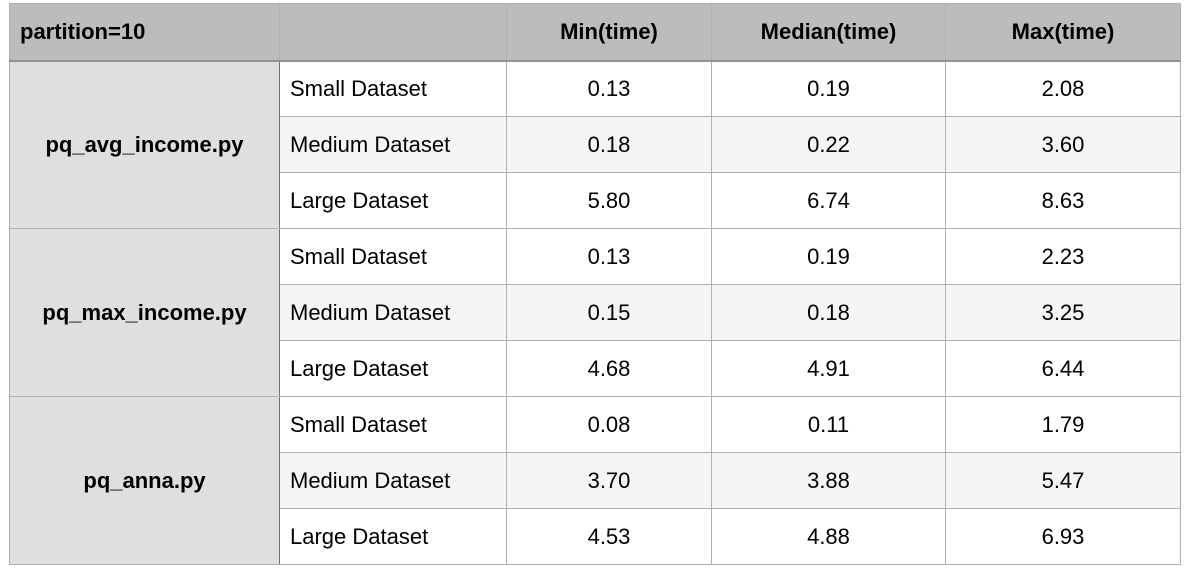 The width and height of the screenshot is (1186, 572). Describe the element at coordinates (609, 200) in the screenshot. I see `min-time-cell: 5.80` at that location.